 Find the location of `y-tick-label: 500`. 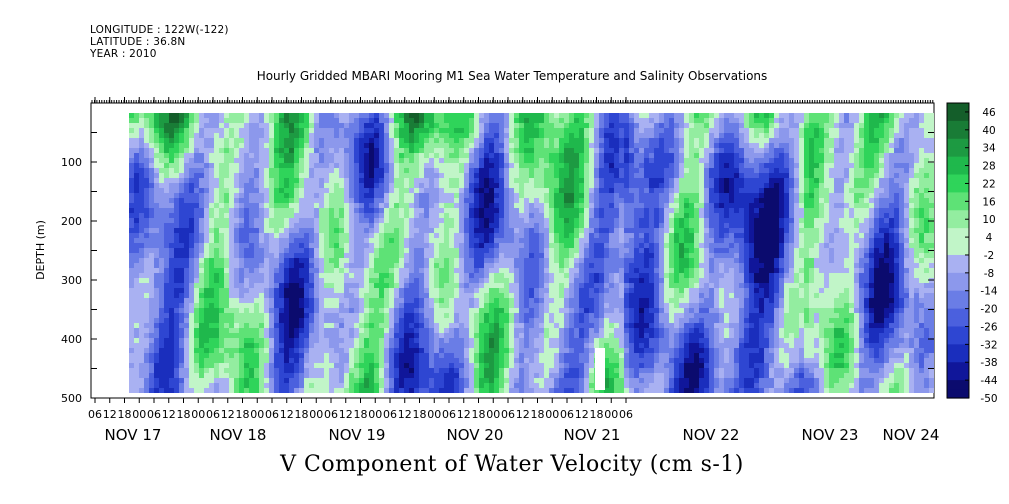

y-tick-label: 500 is located at coordinates (71, 398).